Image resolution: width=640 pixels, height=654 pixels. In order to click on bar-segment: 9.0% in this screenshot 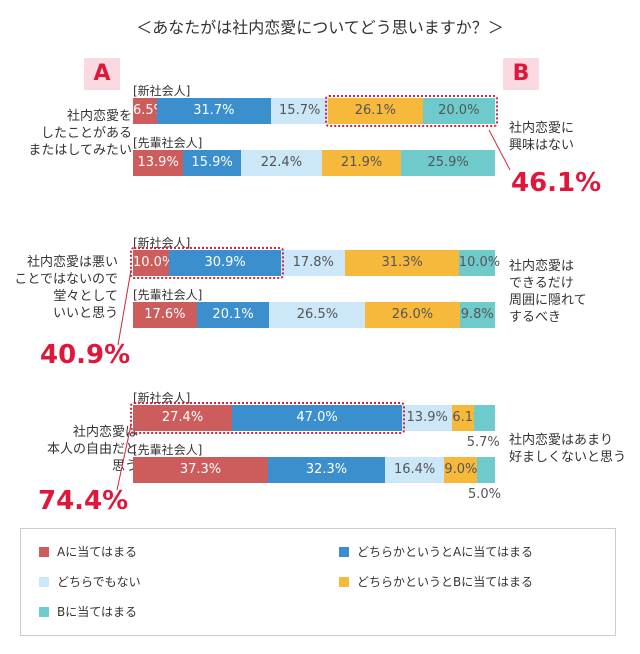, I will do `click(460, 470)`.